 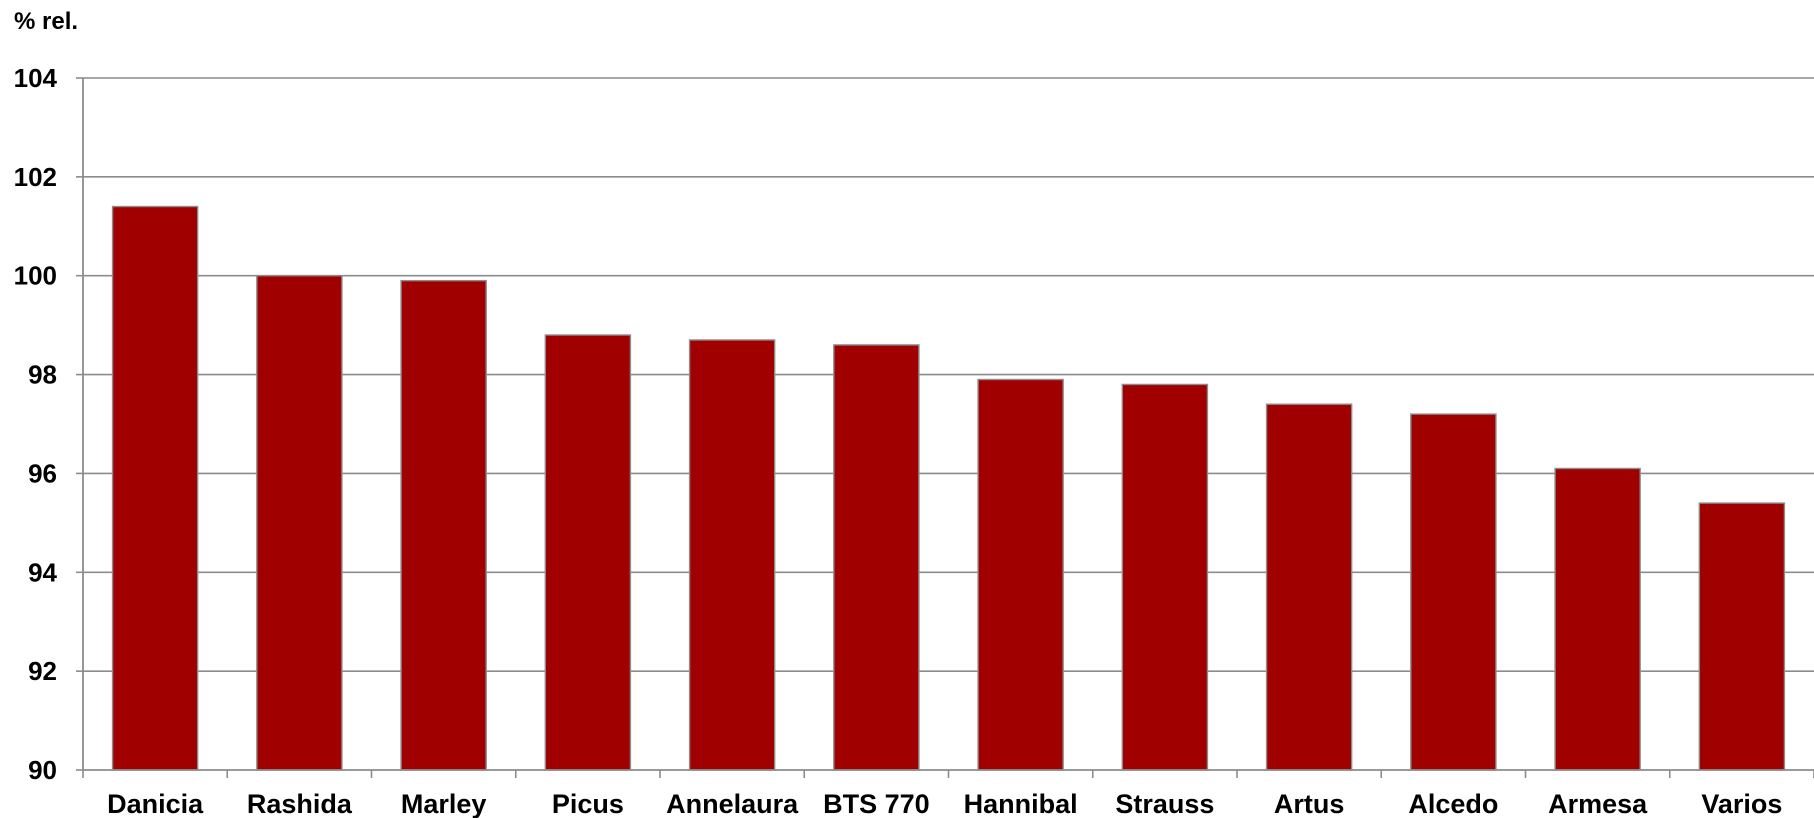 What do you see at coordinates (42, 770) in the screenshot?
I see `y-tick-label: 90` at bounding box center [42, 770].